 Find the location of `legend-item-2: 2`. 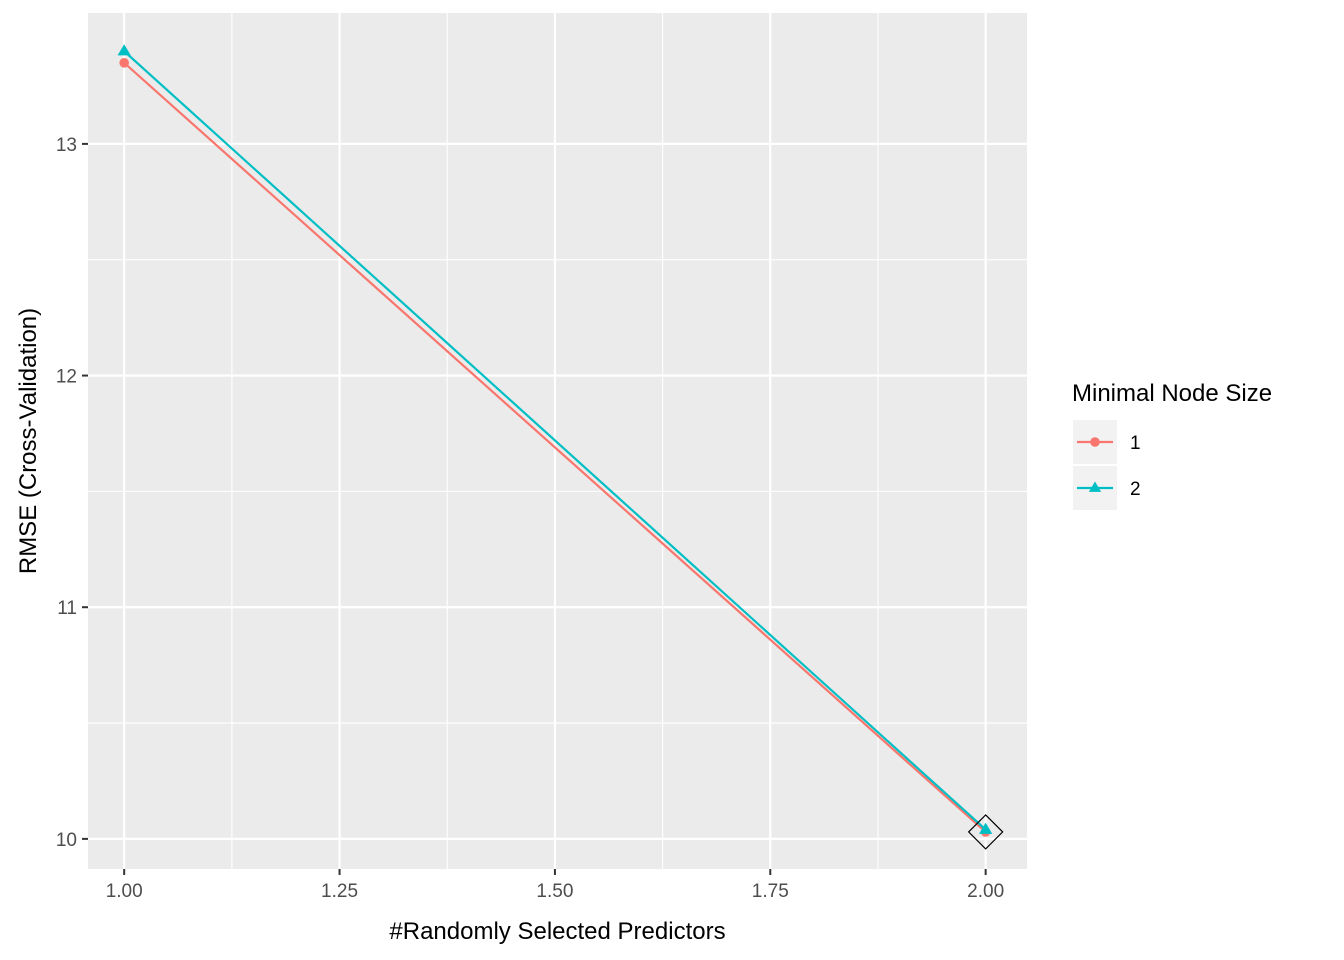

legend-item-2: 2 is located at coordinates (1107, 488).